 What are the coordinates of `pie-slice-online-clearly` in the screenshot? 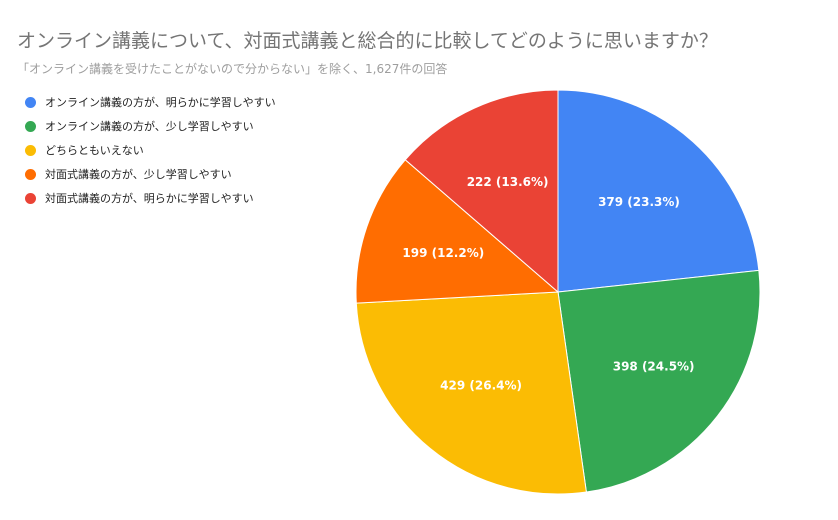 It's located at (658, 191).